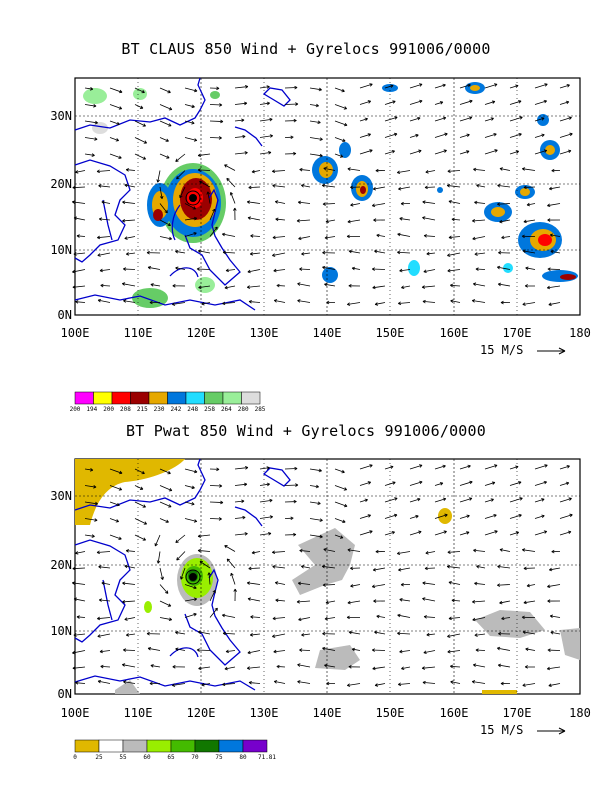  I want to click on colorbar-tick-label: 75, so click(219, 757).